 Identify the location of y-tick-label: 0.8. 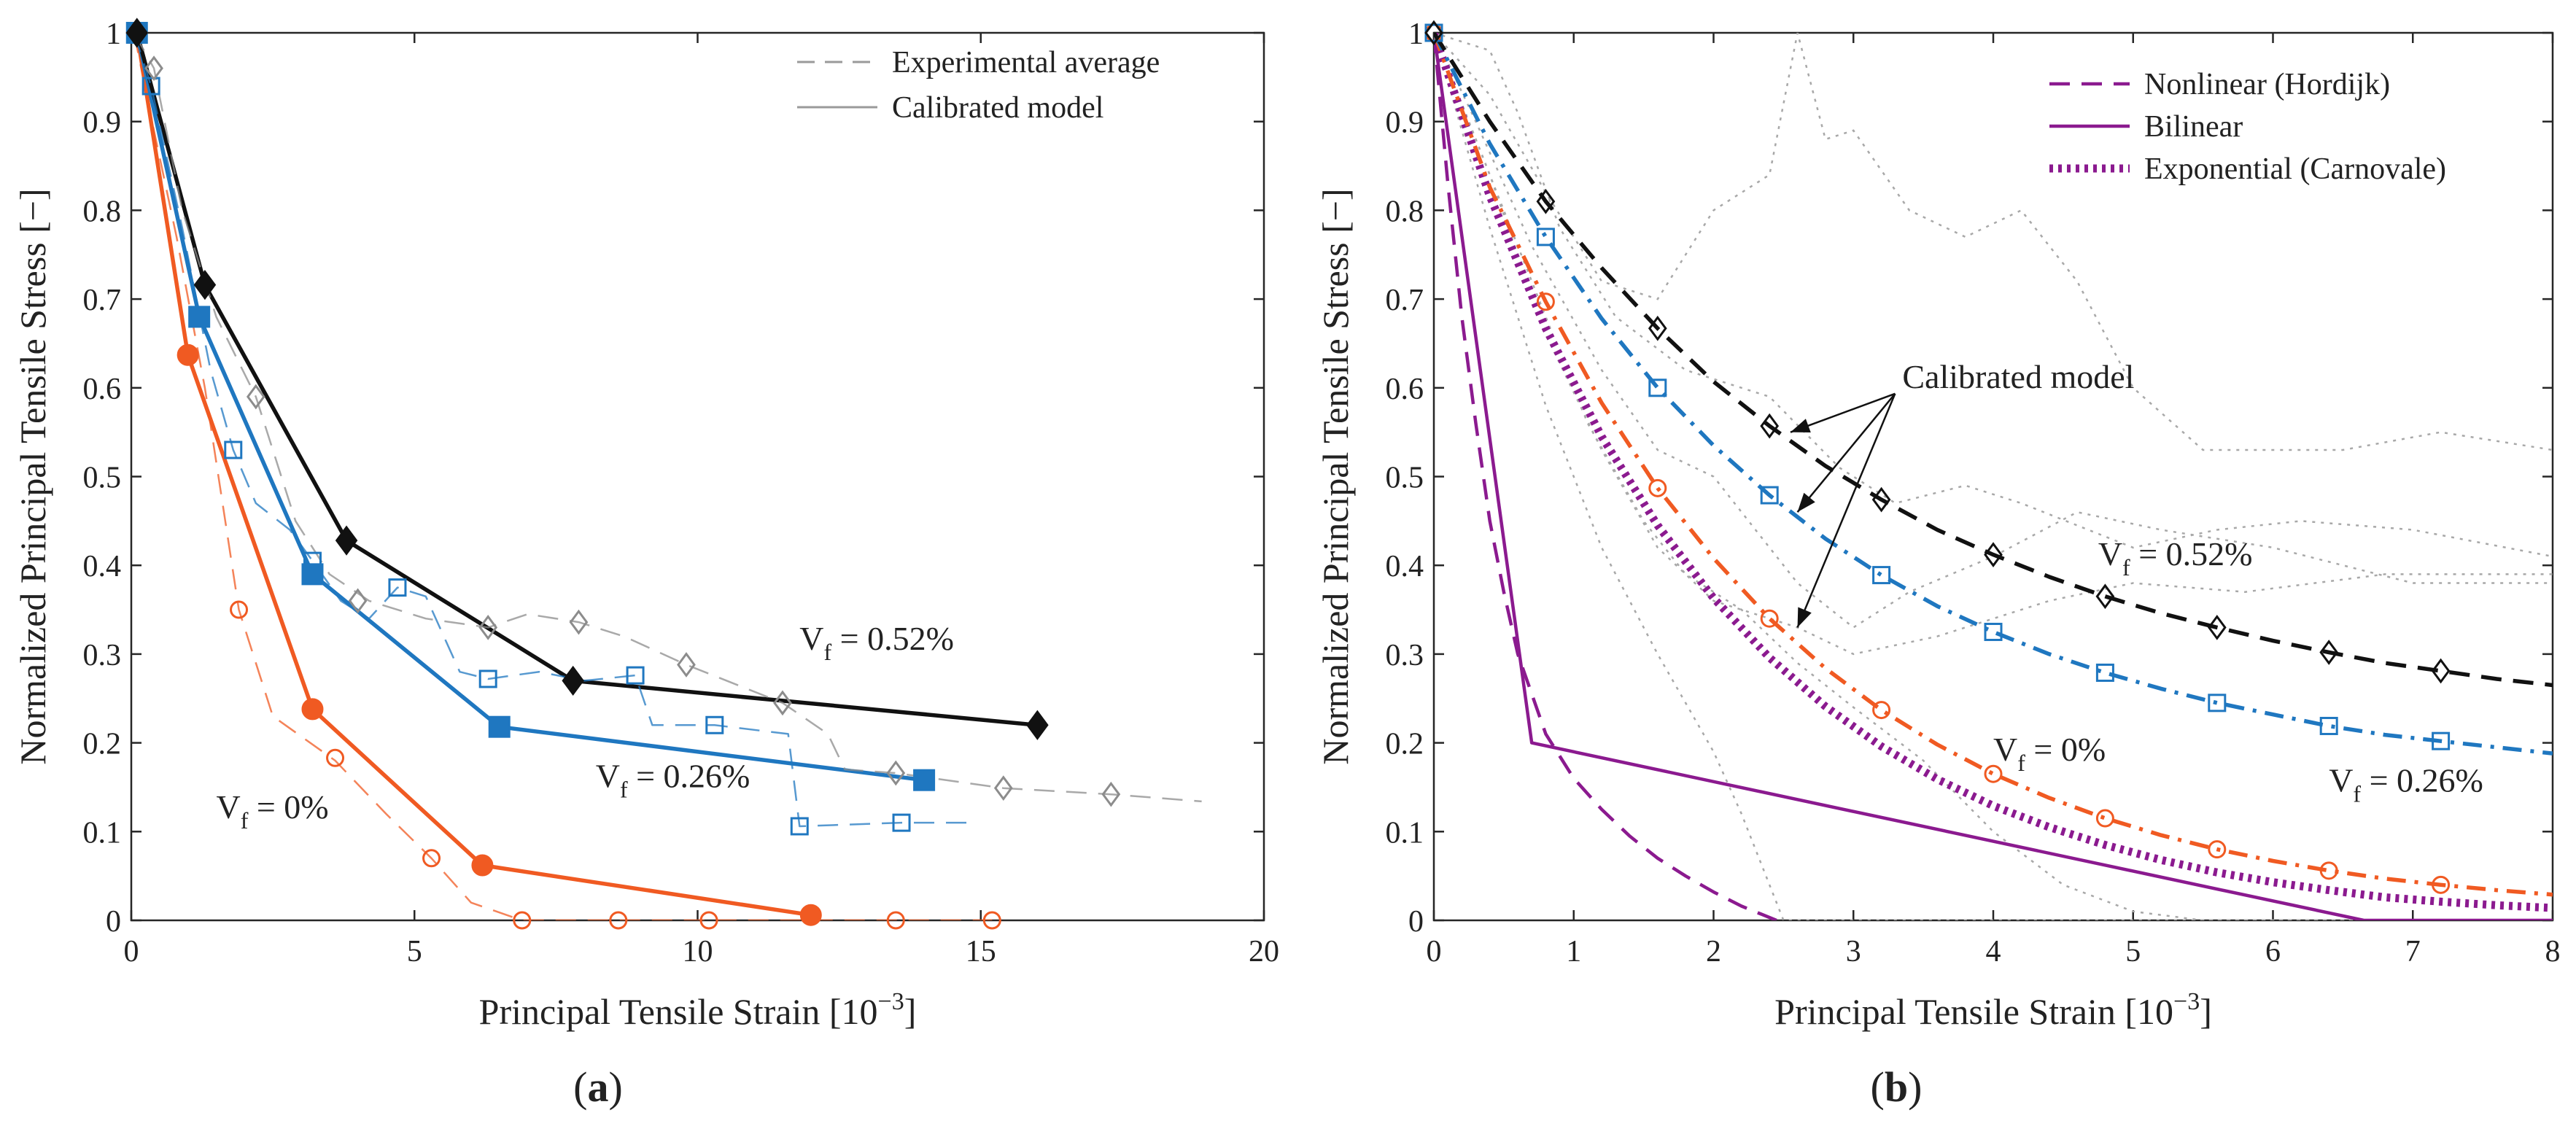
(1405, 211).